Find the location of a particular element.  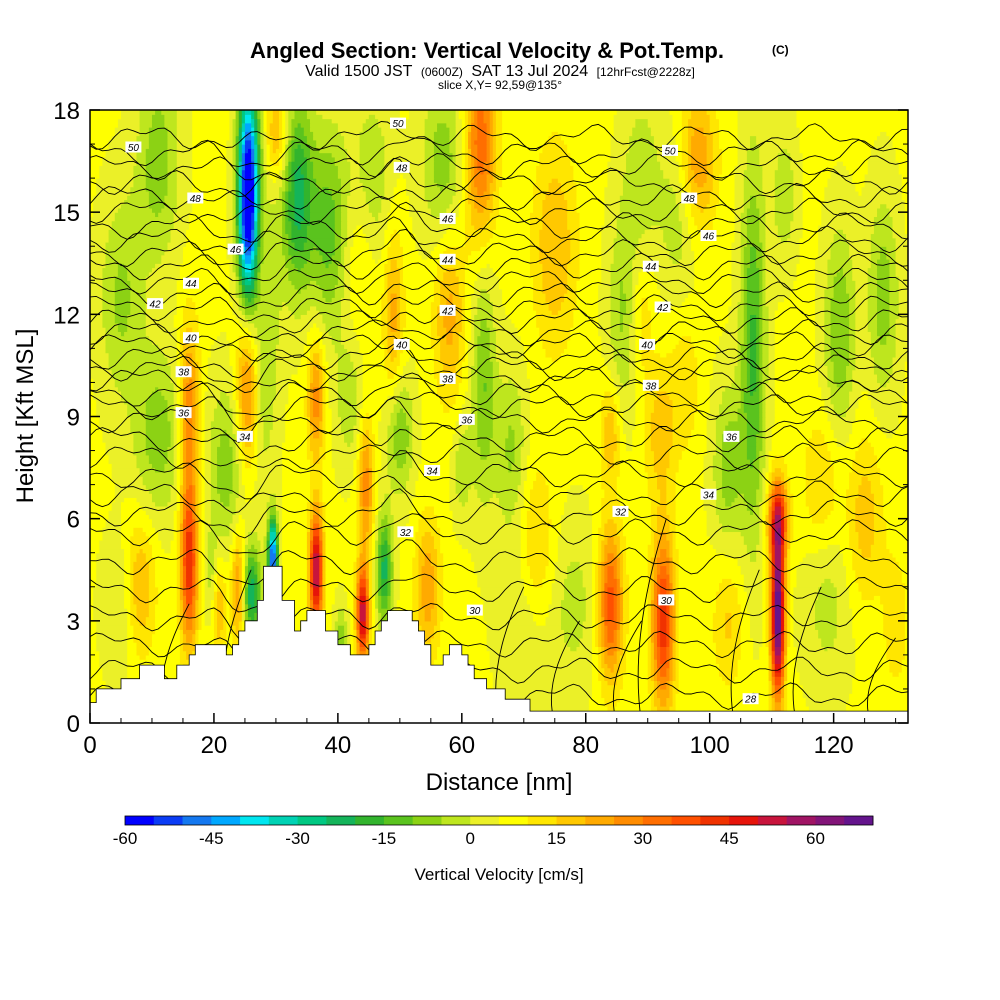

y-tick-label: 6 is located at coordinates (73, 520).